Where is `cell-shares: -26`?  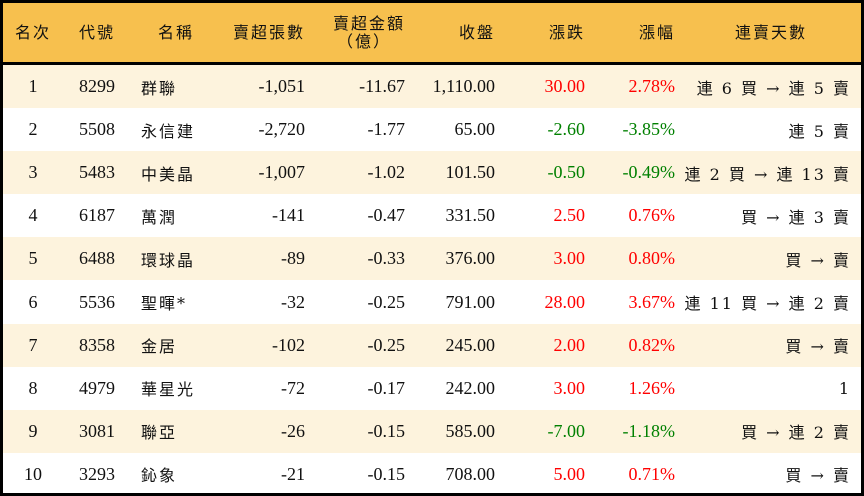 cell-shares: -26 is located at coordinates (266, 431).